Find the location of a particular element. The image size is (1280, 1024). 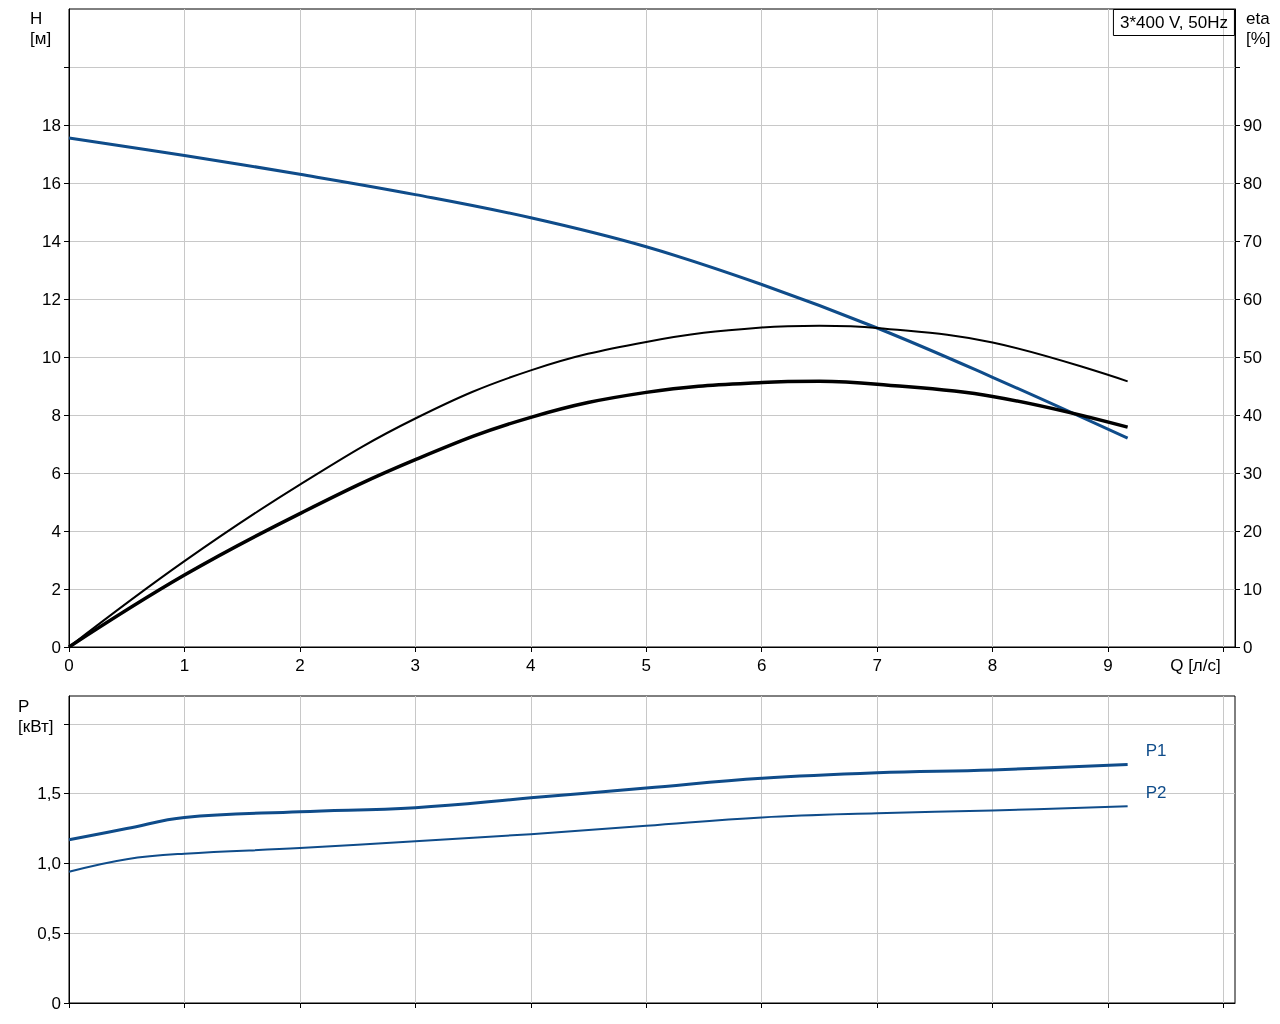

x-tick-label: 3 is located at coordinates (415, 665).